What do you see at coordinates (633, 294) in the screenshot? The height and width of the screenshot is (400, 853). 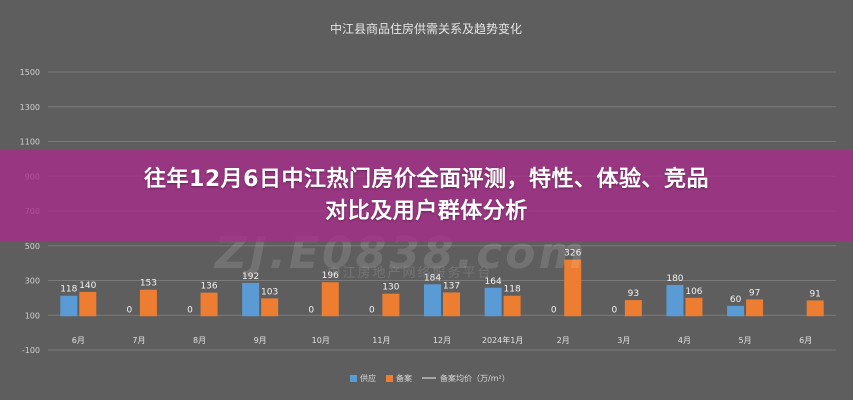 I see `deals-data-label: 93` at bounding box center [633, 294].